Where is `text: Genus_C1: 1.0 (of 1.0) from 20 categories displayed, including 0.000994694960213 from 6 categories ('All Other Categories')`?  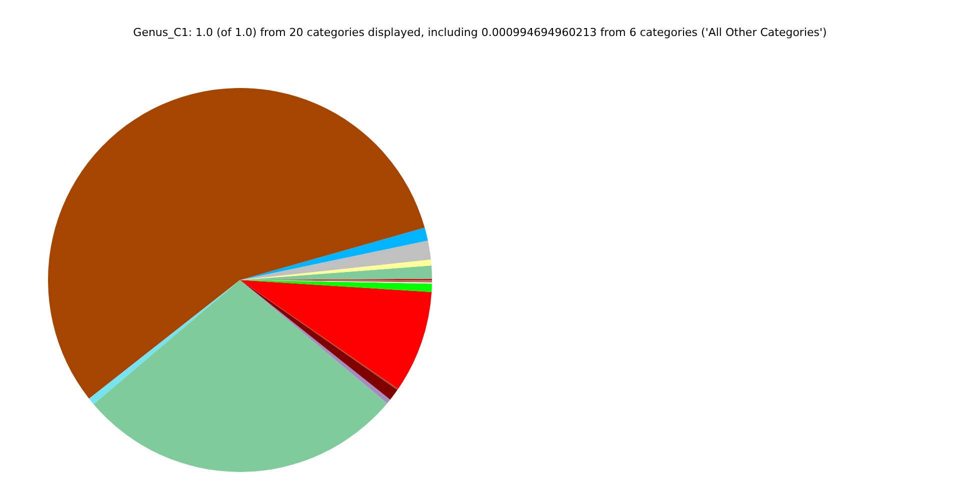
text: Genus_C1: 1.0 (of 1.0) from 20 categories displayed, including 0.000994694960213 from 6 categories ('All Other Categories') is located at coordinates (480, 32).